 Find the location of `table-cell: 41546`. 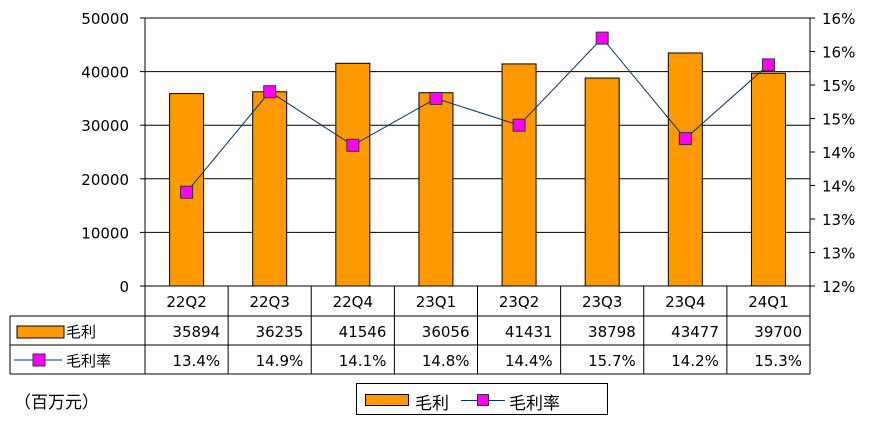

table-cell: 41546 is located at coordinates (363, 332).